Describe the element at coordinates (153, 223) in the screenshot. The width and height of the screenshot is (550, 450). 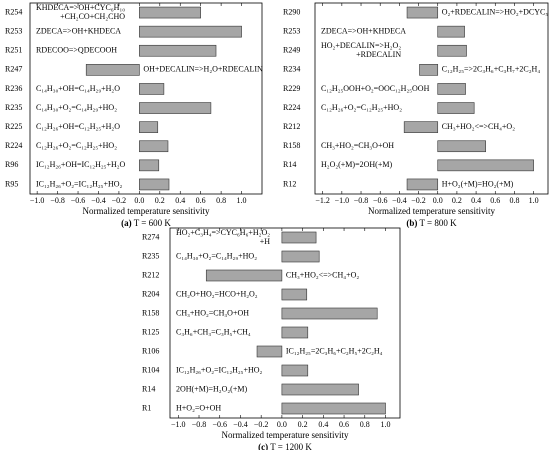
I see `caption-text: T = 600 K` at that location.